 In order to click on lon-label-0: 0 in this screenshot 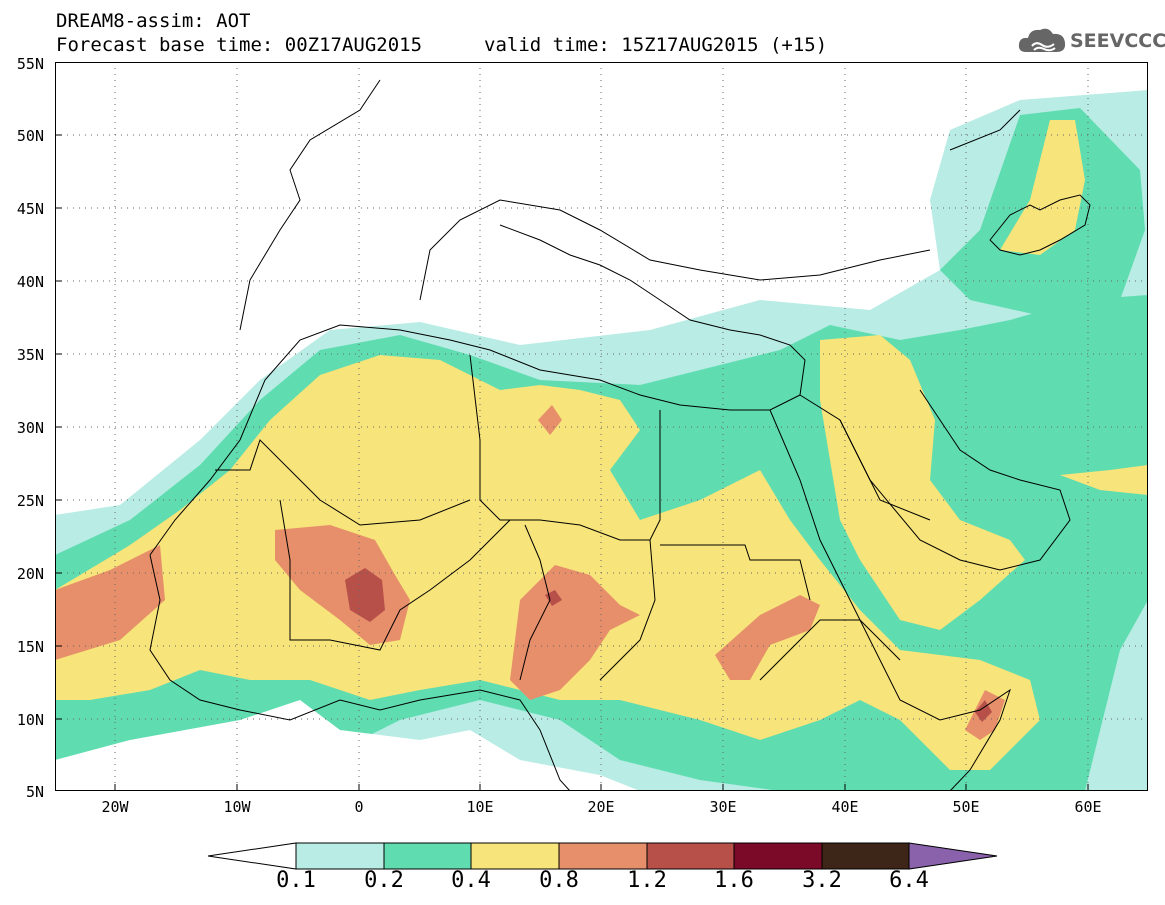, I will do `click(359, 807)`.